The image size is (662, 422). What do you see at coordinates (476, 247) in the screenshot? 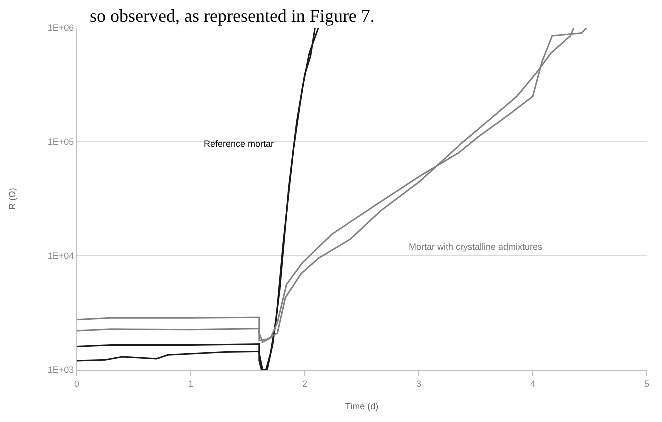
I see `annotation: Mortar with crystalline admixtures` at bounding box center [476, 247].